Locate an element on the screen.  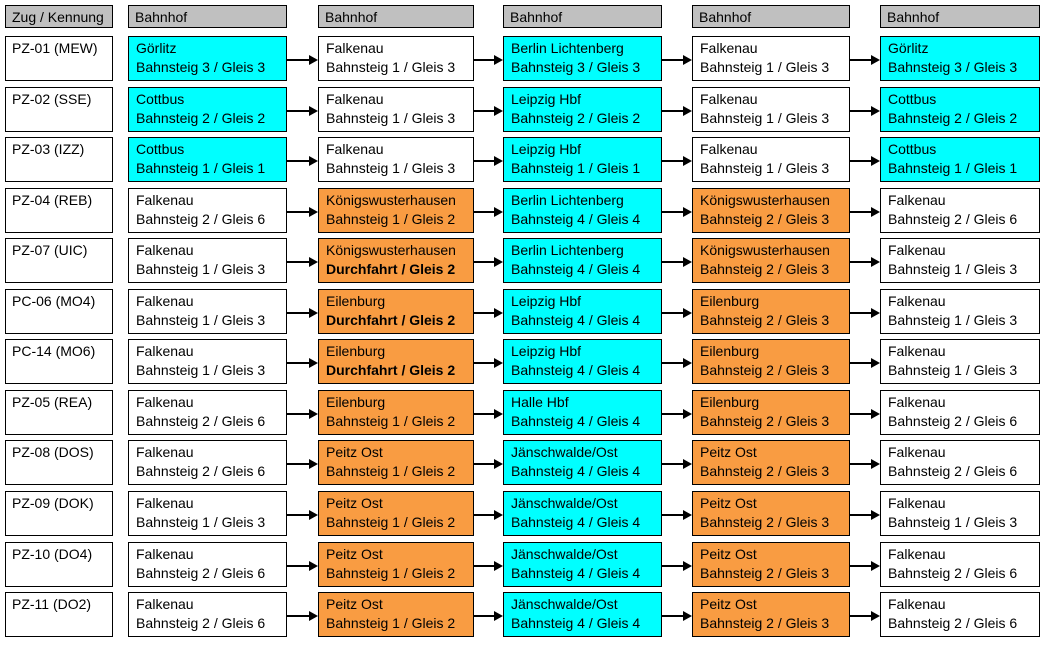
station-box: Königswusterhausen Bahnsteig 1 / Gleis 2 is located at coordinates (396, 210).